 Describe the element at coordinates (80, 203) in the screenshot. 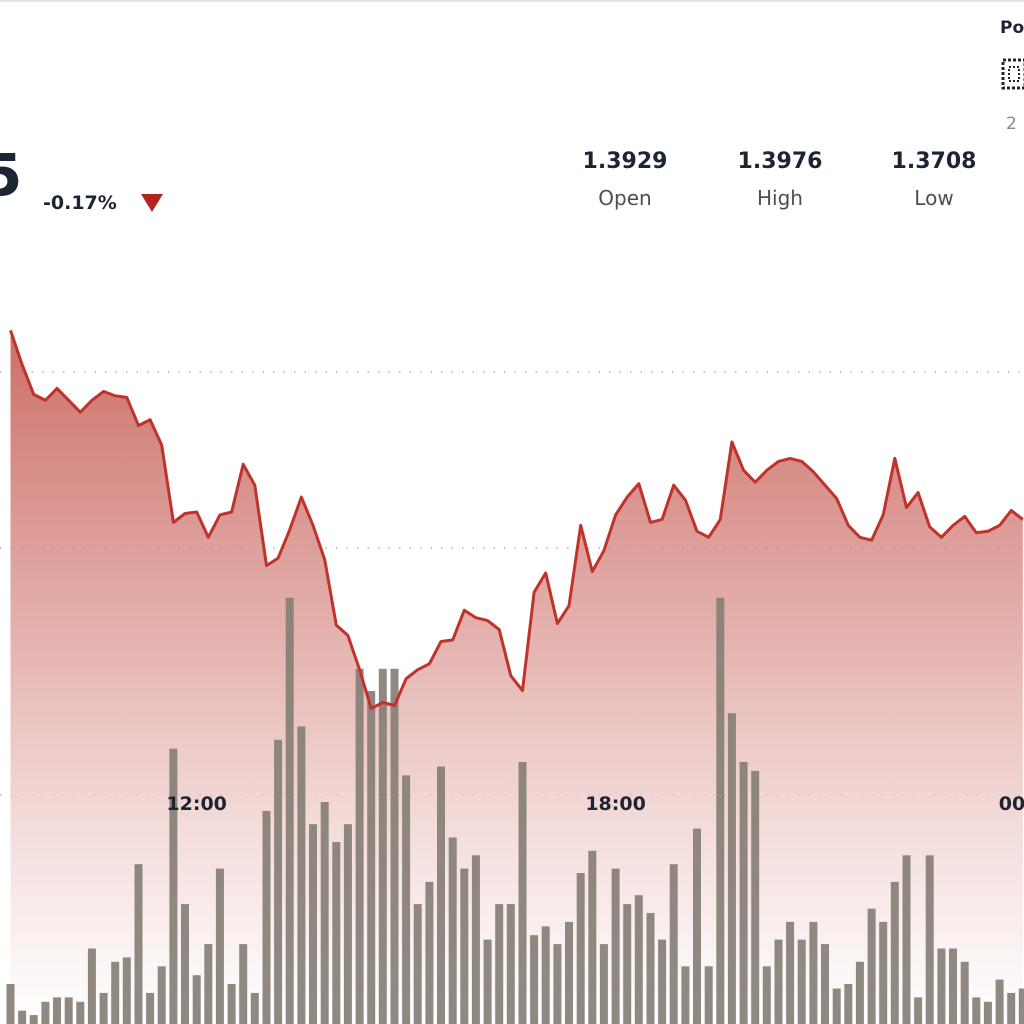

I see `change: -0.17%` at that location.